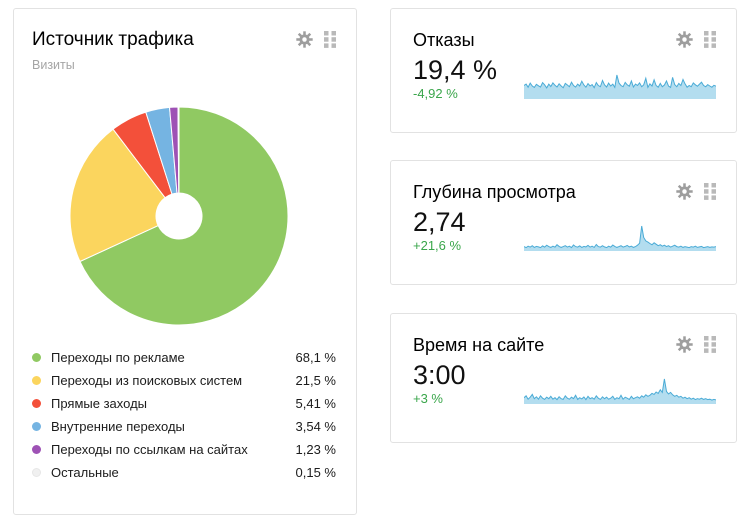 This screenshot has width=750, height=525. What do you see at coordinates (113, 39) in the screenshot?
I see `traffic-widget-title: Источник трафика` at bounding box center [113, 39].